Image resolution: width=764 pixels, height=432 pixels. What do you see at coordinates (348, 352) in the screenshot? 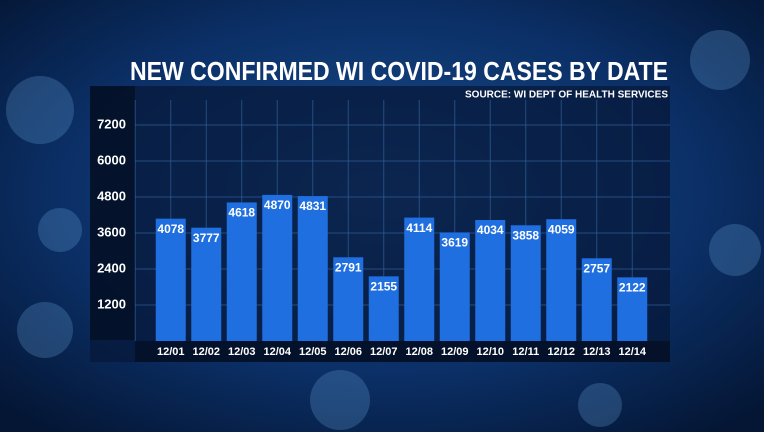
I see `x-tick-label: 12/06` at bounding box center [348, 352].